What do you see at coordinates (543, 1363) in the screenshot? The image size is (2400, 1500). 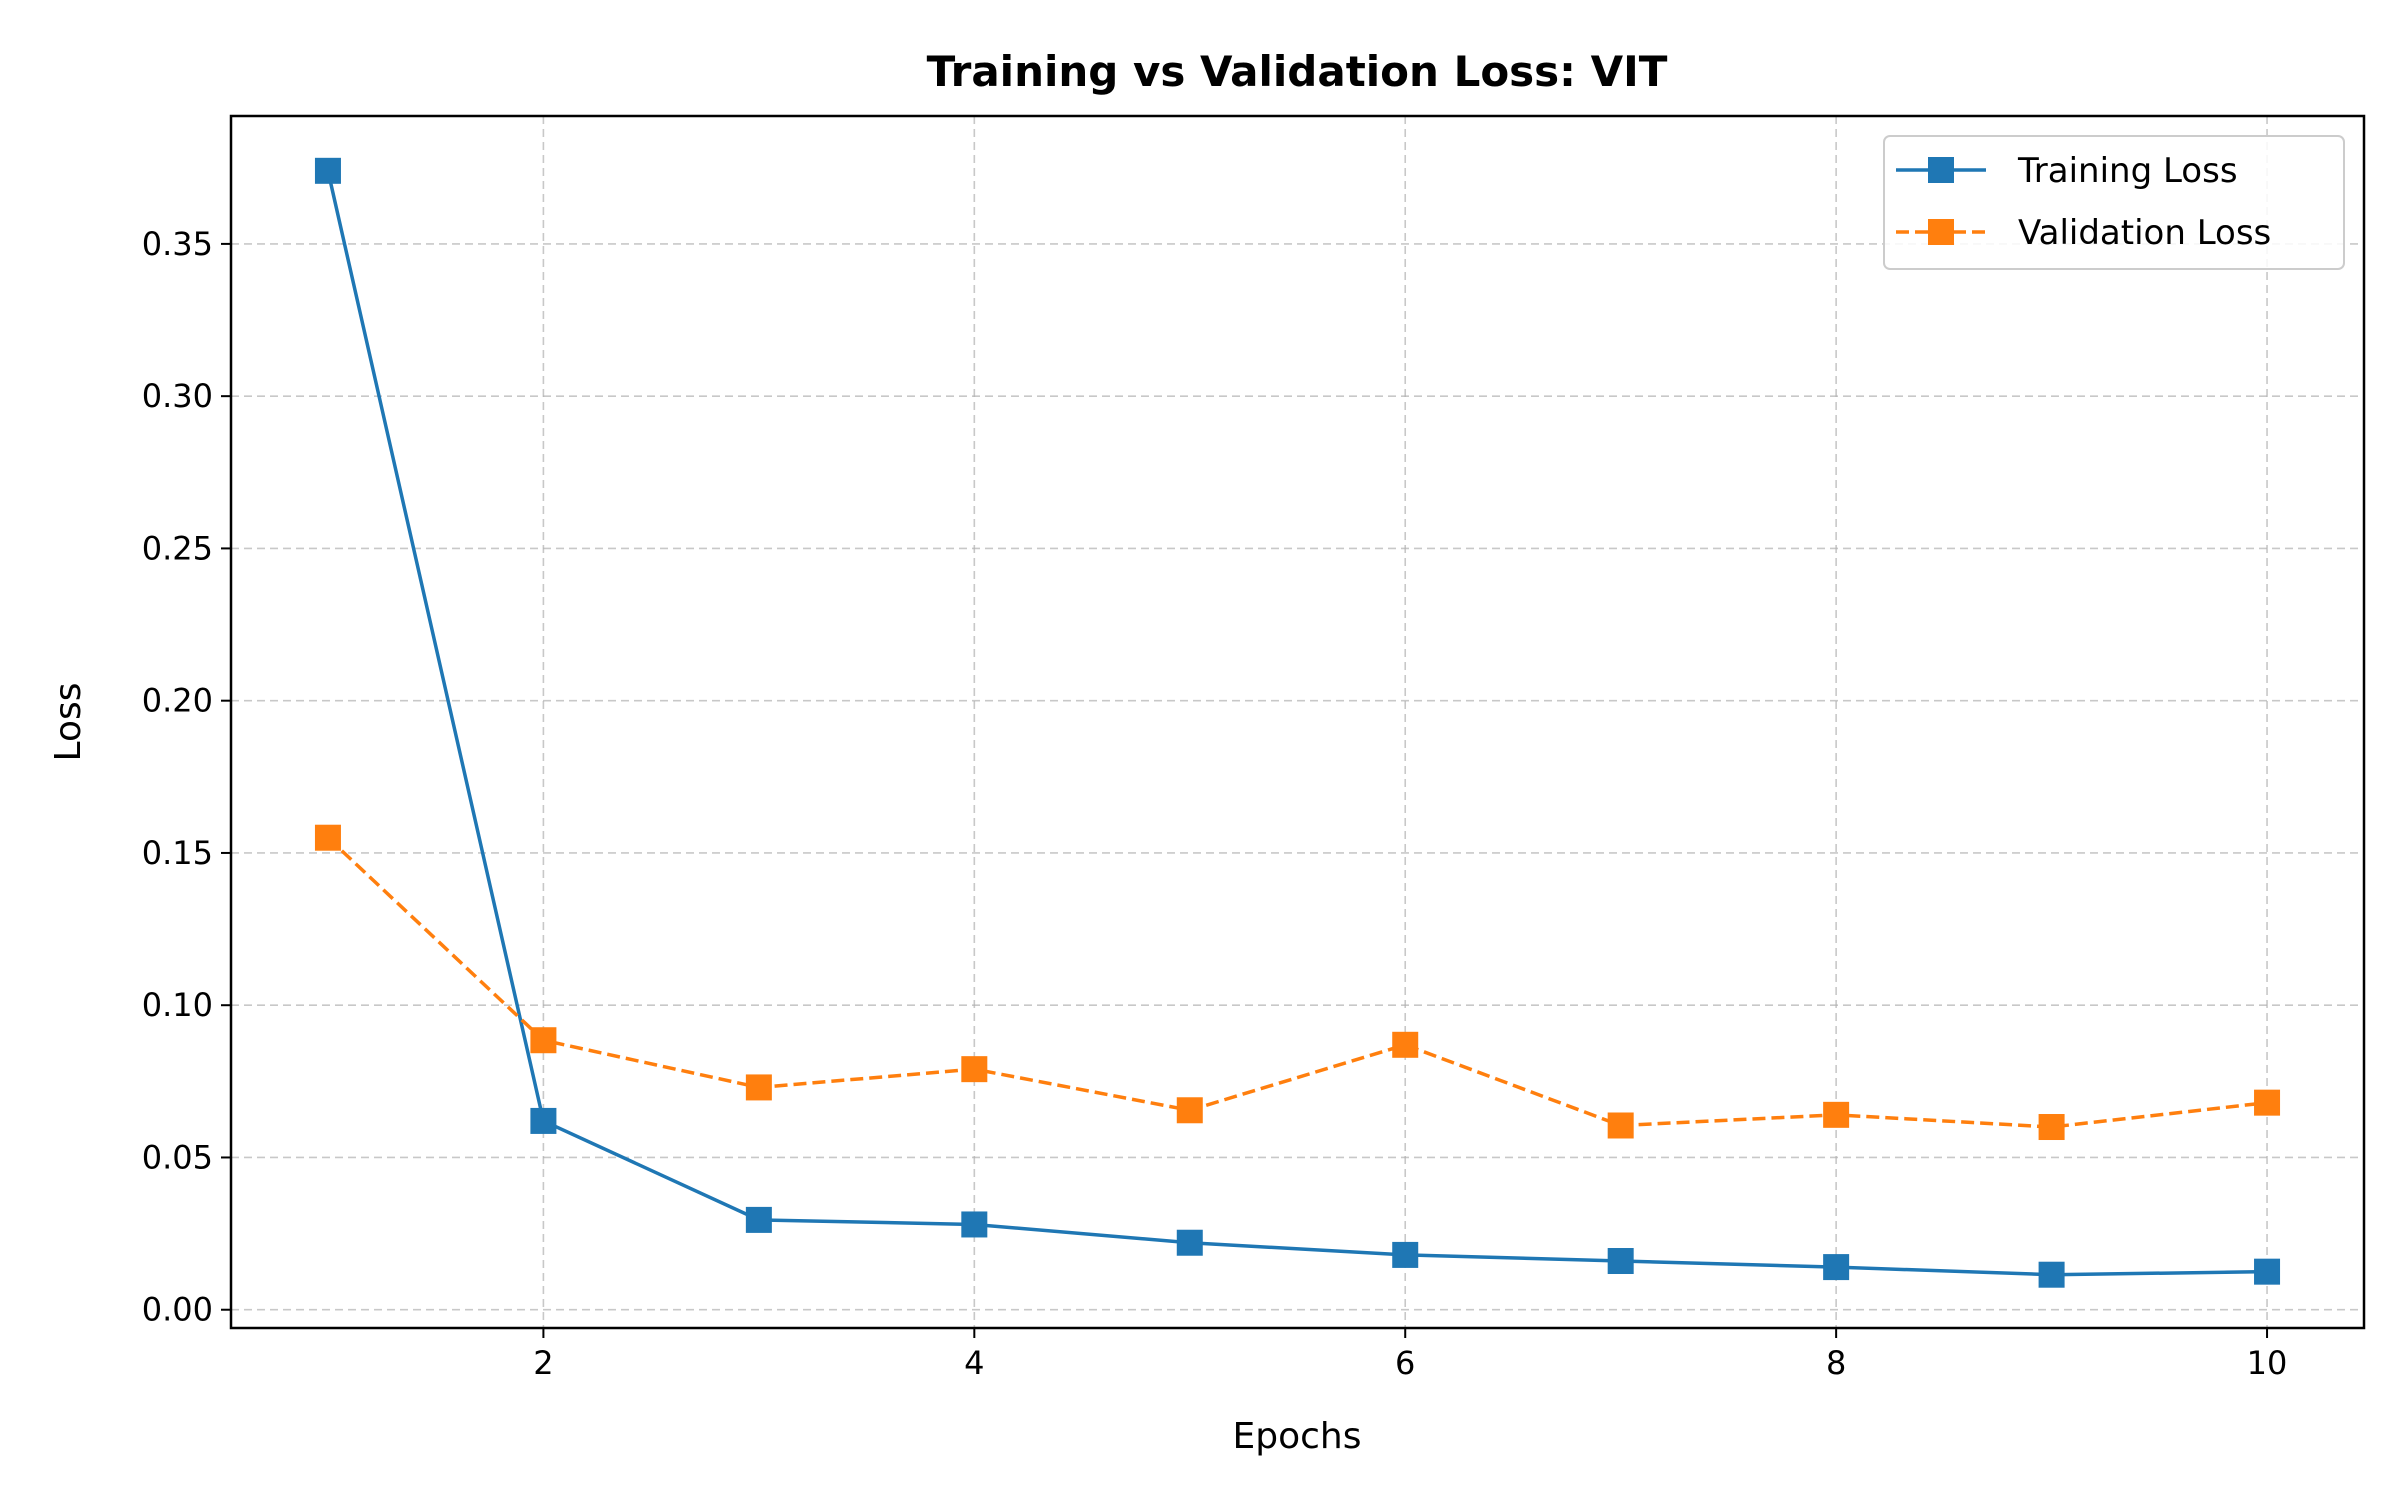 I see `x-tick-label: 2` at bounding box center [543, 1363].